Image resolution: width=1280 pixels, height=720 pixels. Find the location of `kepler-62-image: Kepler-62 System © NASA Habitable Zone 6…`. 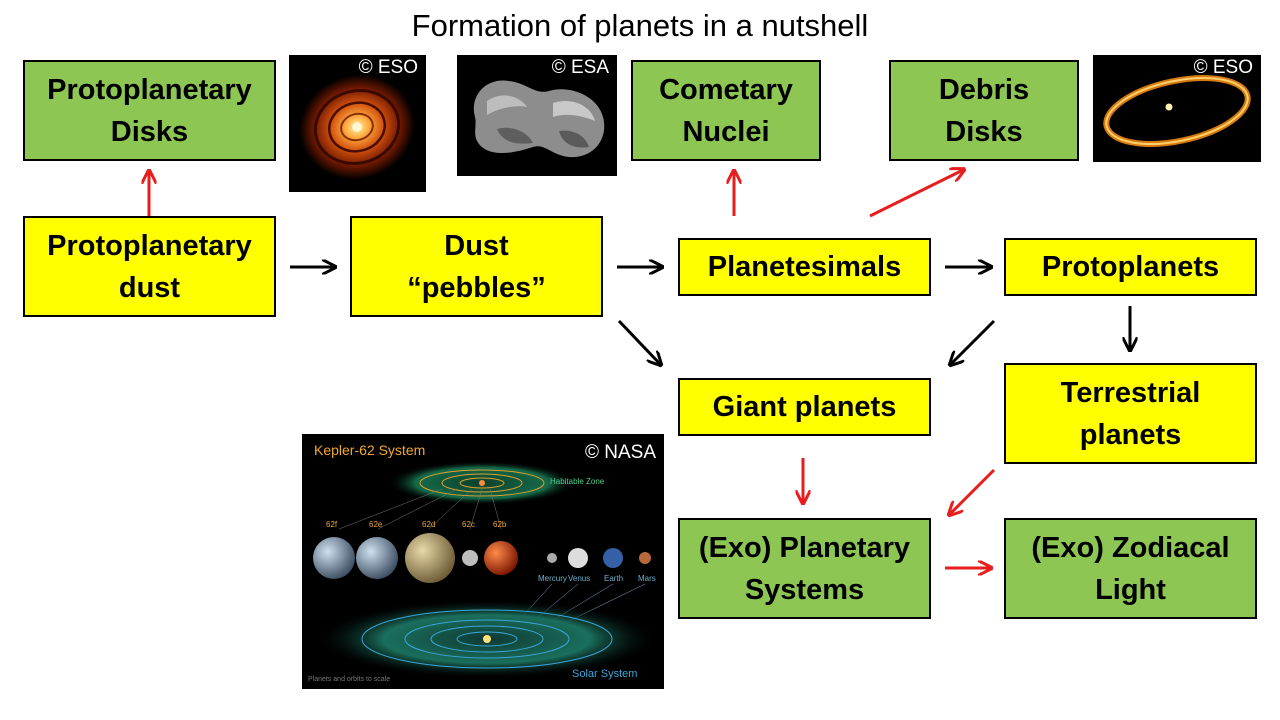

kepler-62-image: Kepler-62 System © NASA Habitable Zone 6… is located at coordinates (483, 561).